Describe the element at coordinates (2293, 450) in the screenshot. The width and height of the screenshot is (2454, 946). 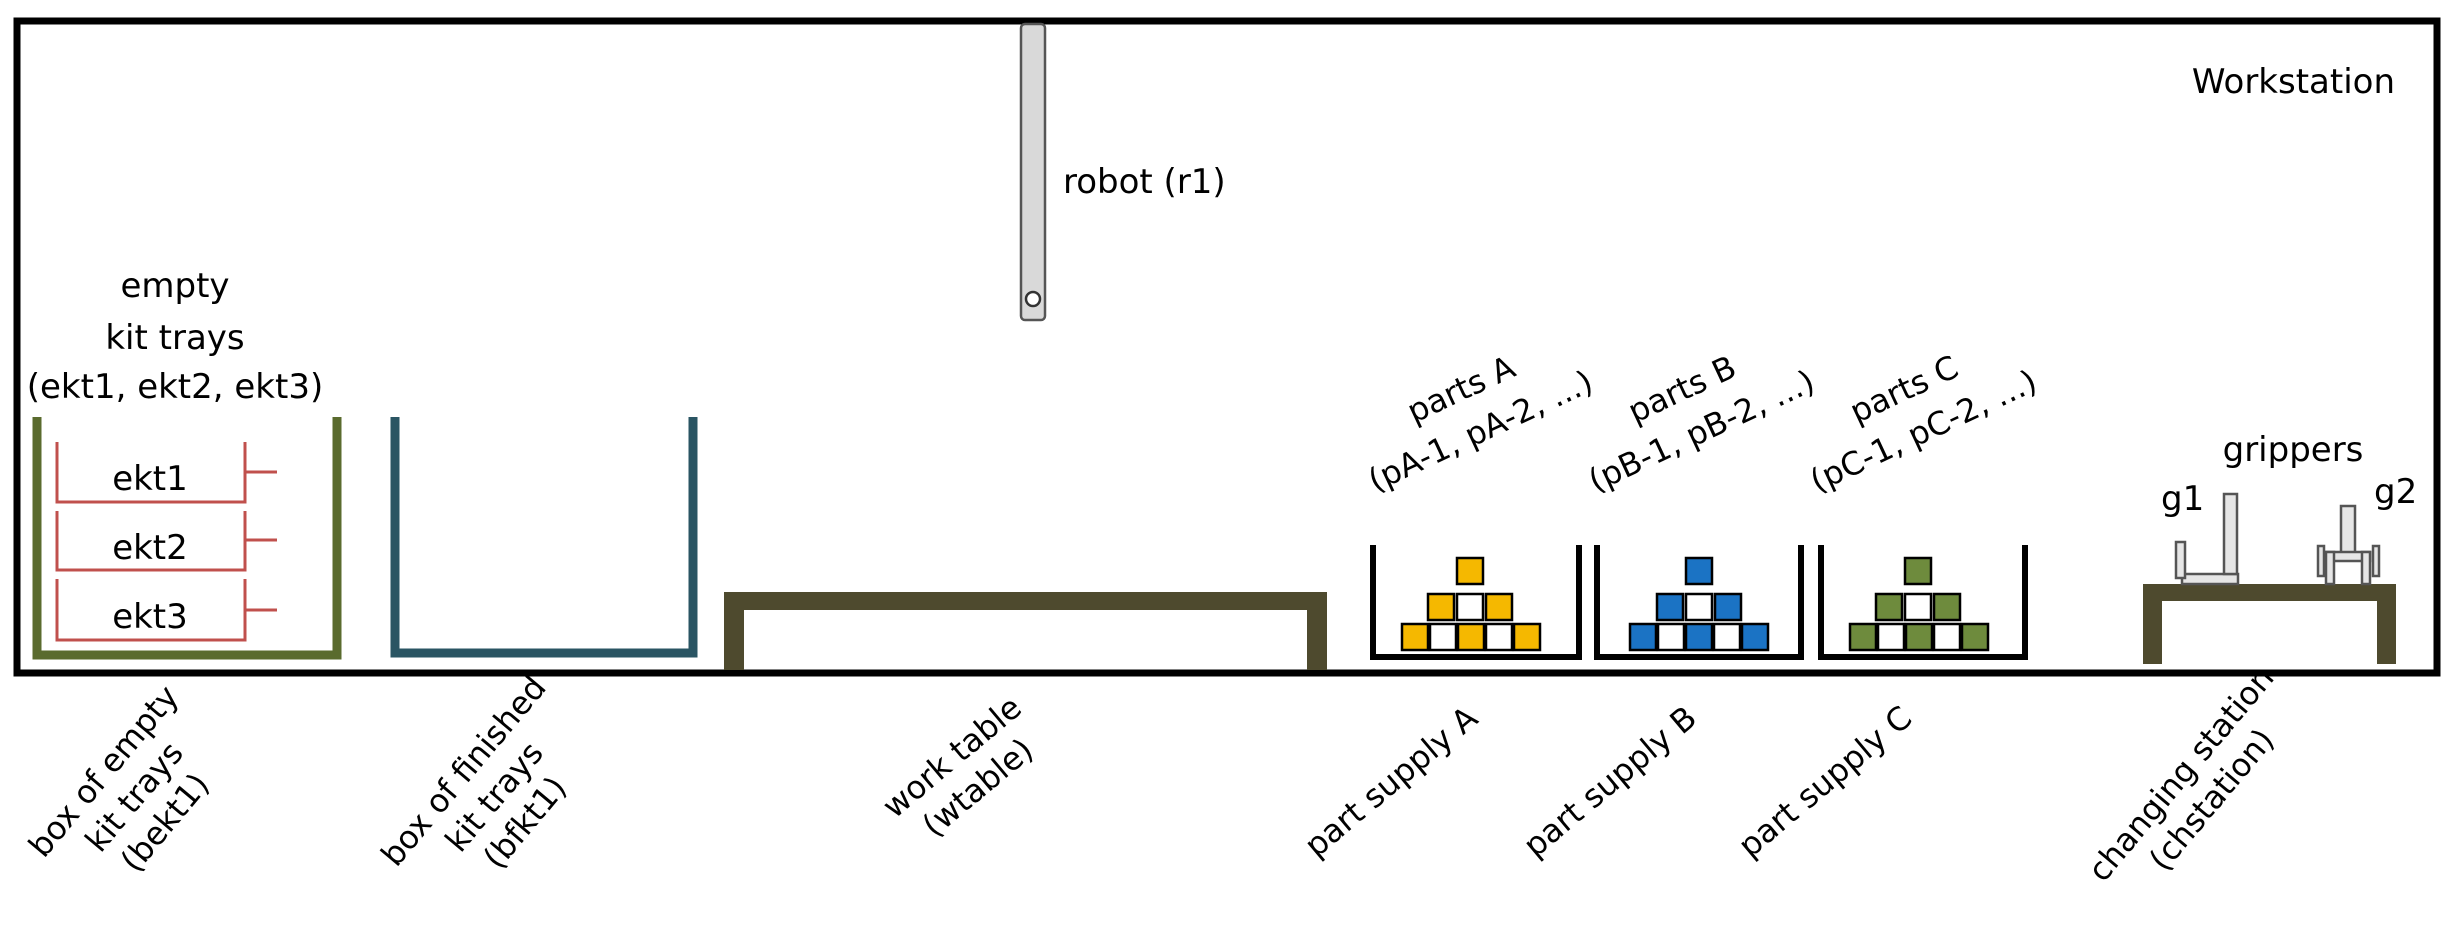
I see `grippers-label: grippers` at that location.